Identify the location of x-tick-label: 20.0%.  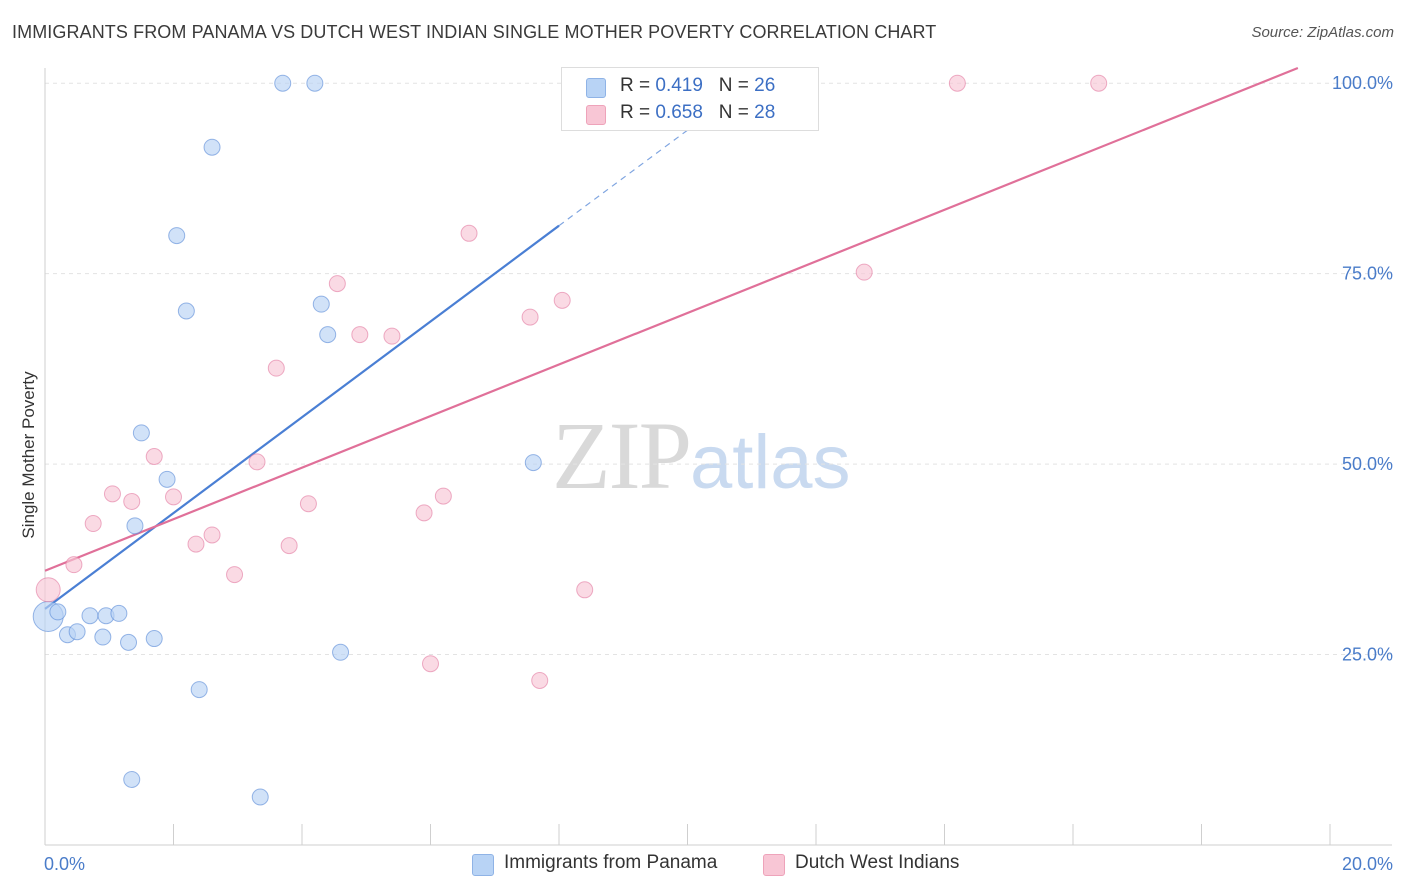
(1367, 864).